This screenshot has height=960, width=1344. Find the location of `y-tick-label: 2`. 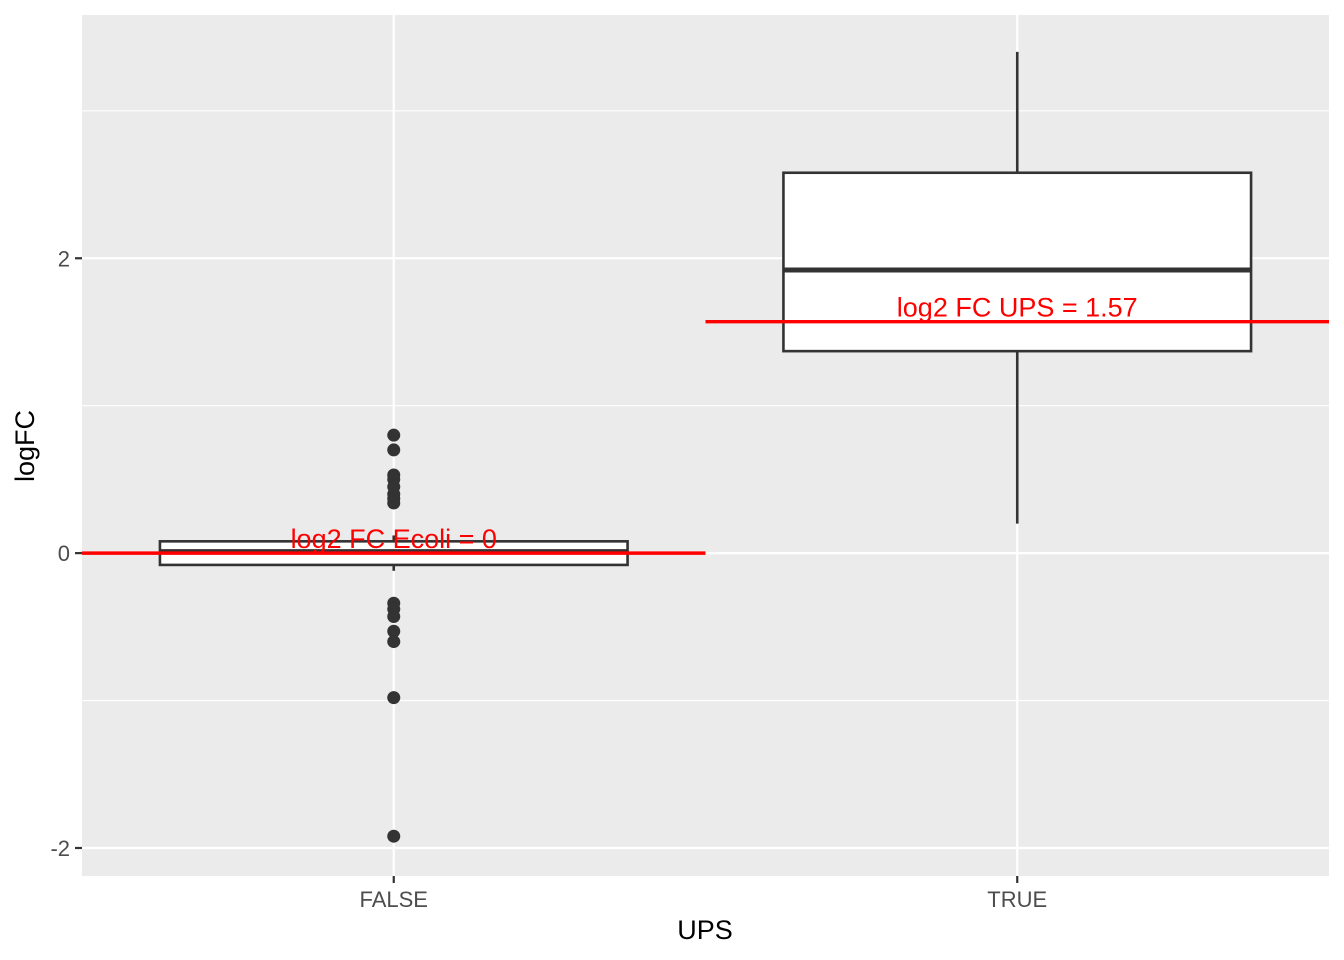

y-tick-label: 2 is located at coordinates (64, 258).